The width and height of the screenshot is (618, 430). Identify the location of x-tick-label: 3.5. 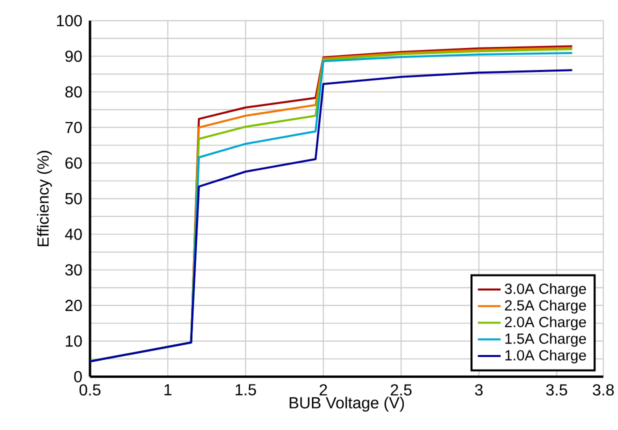
(557, 390).